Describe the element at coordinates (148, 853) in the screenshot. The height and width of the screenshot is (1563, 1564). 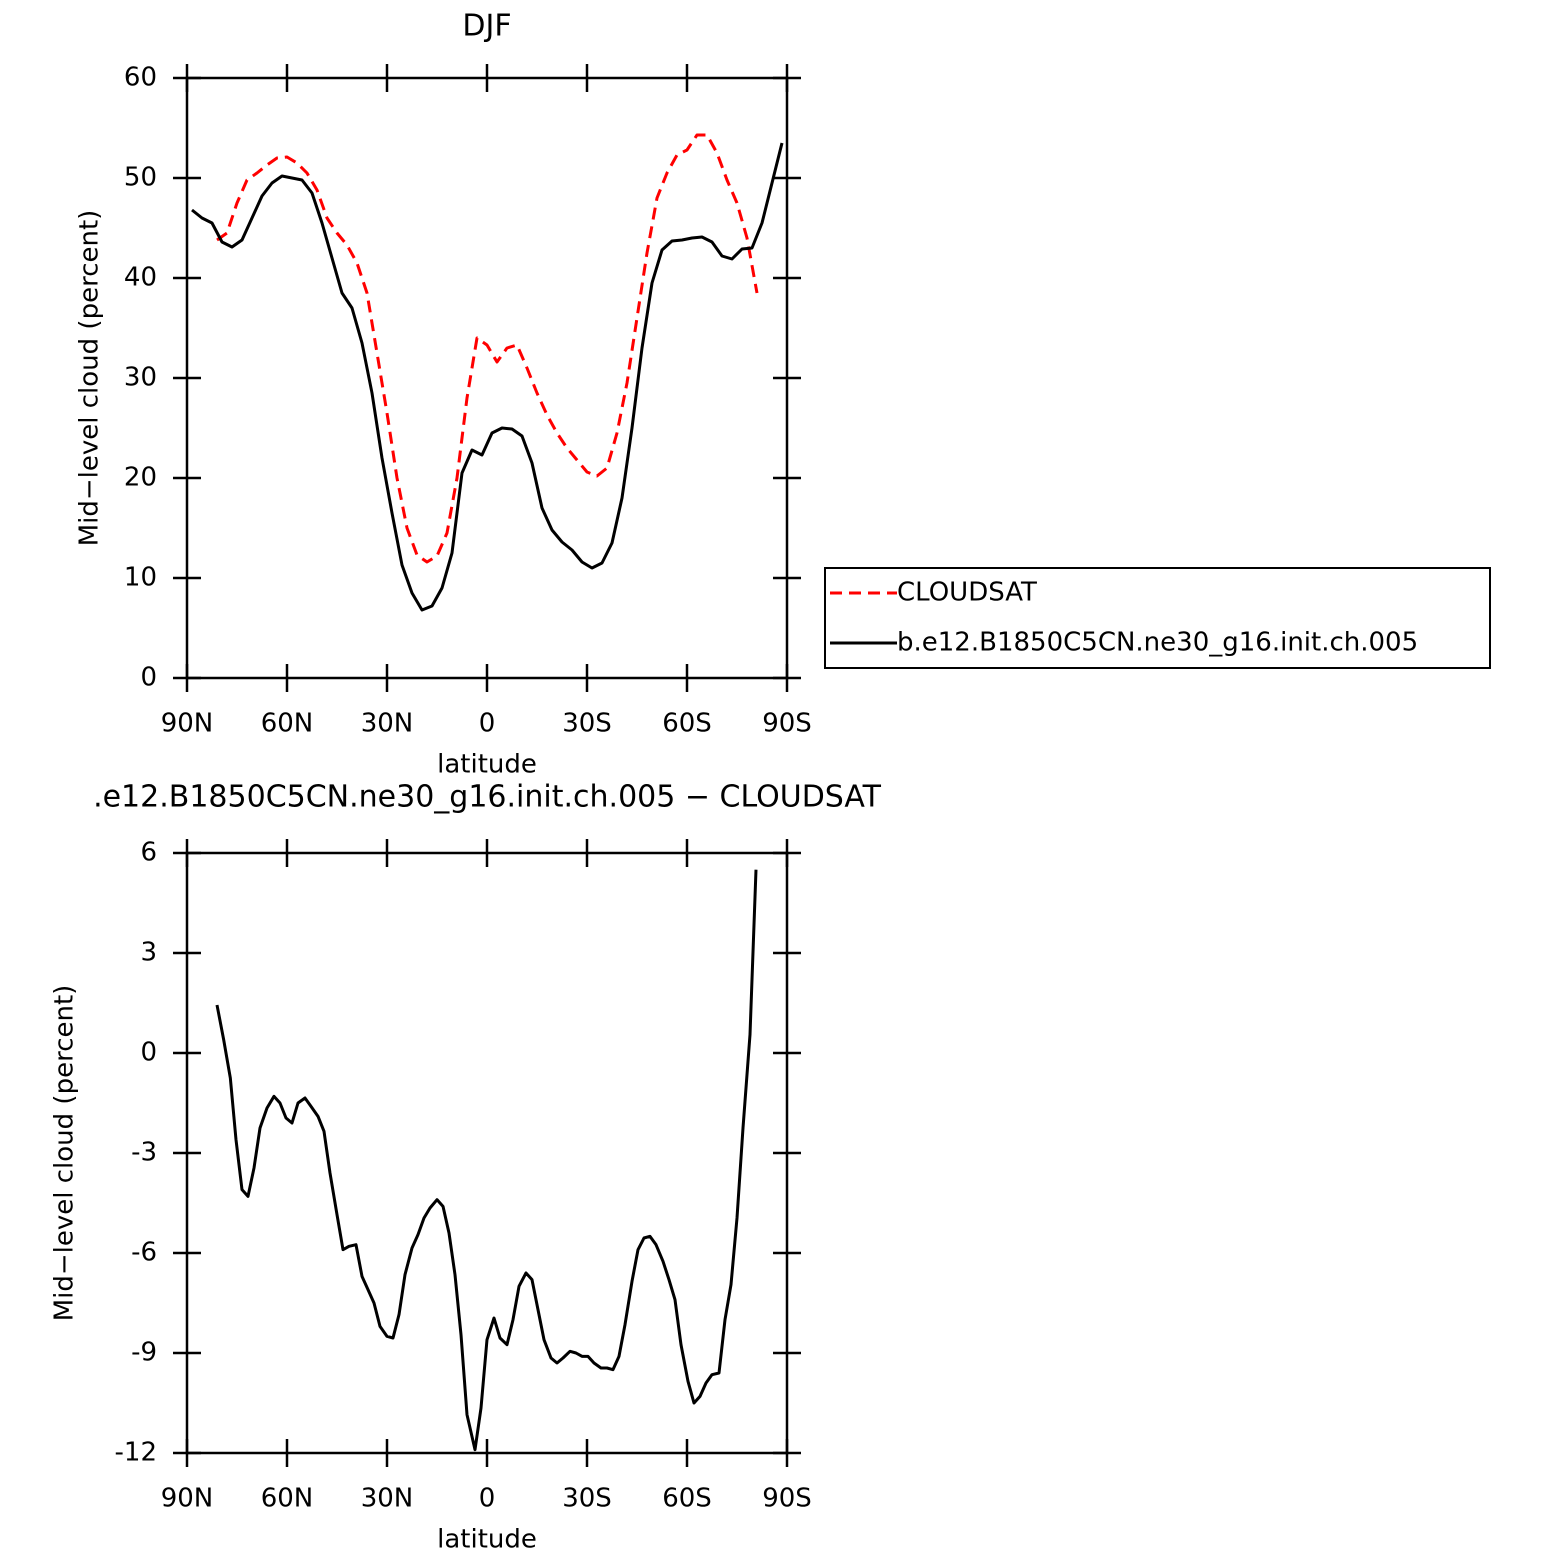
I see `y-tick-label: 6` at that location.